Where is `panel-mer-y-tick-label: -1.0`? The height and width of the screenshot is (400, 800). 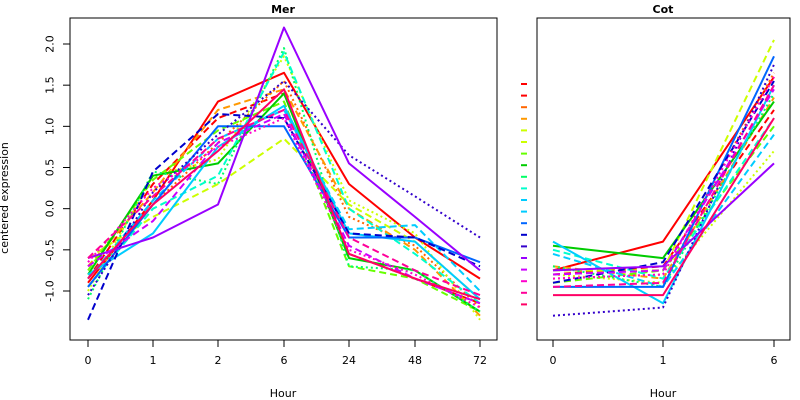
panel-mer-y-tick-label: -1.0 is located at coordinates (50, 290).